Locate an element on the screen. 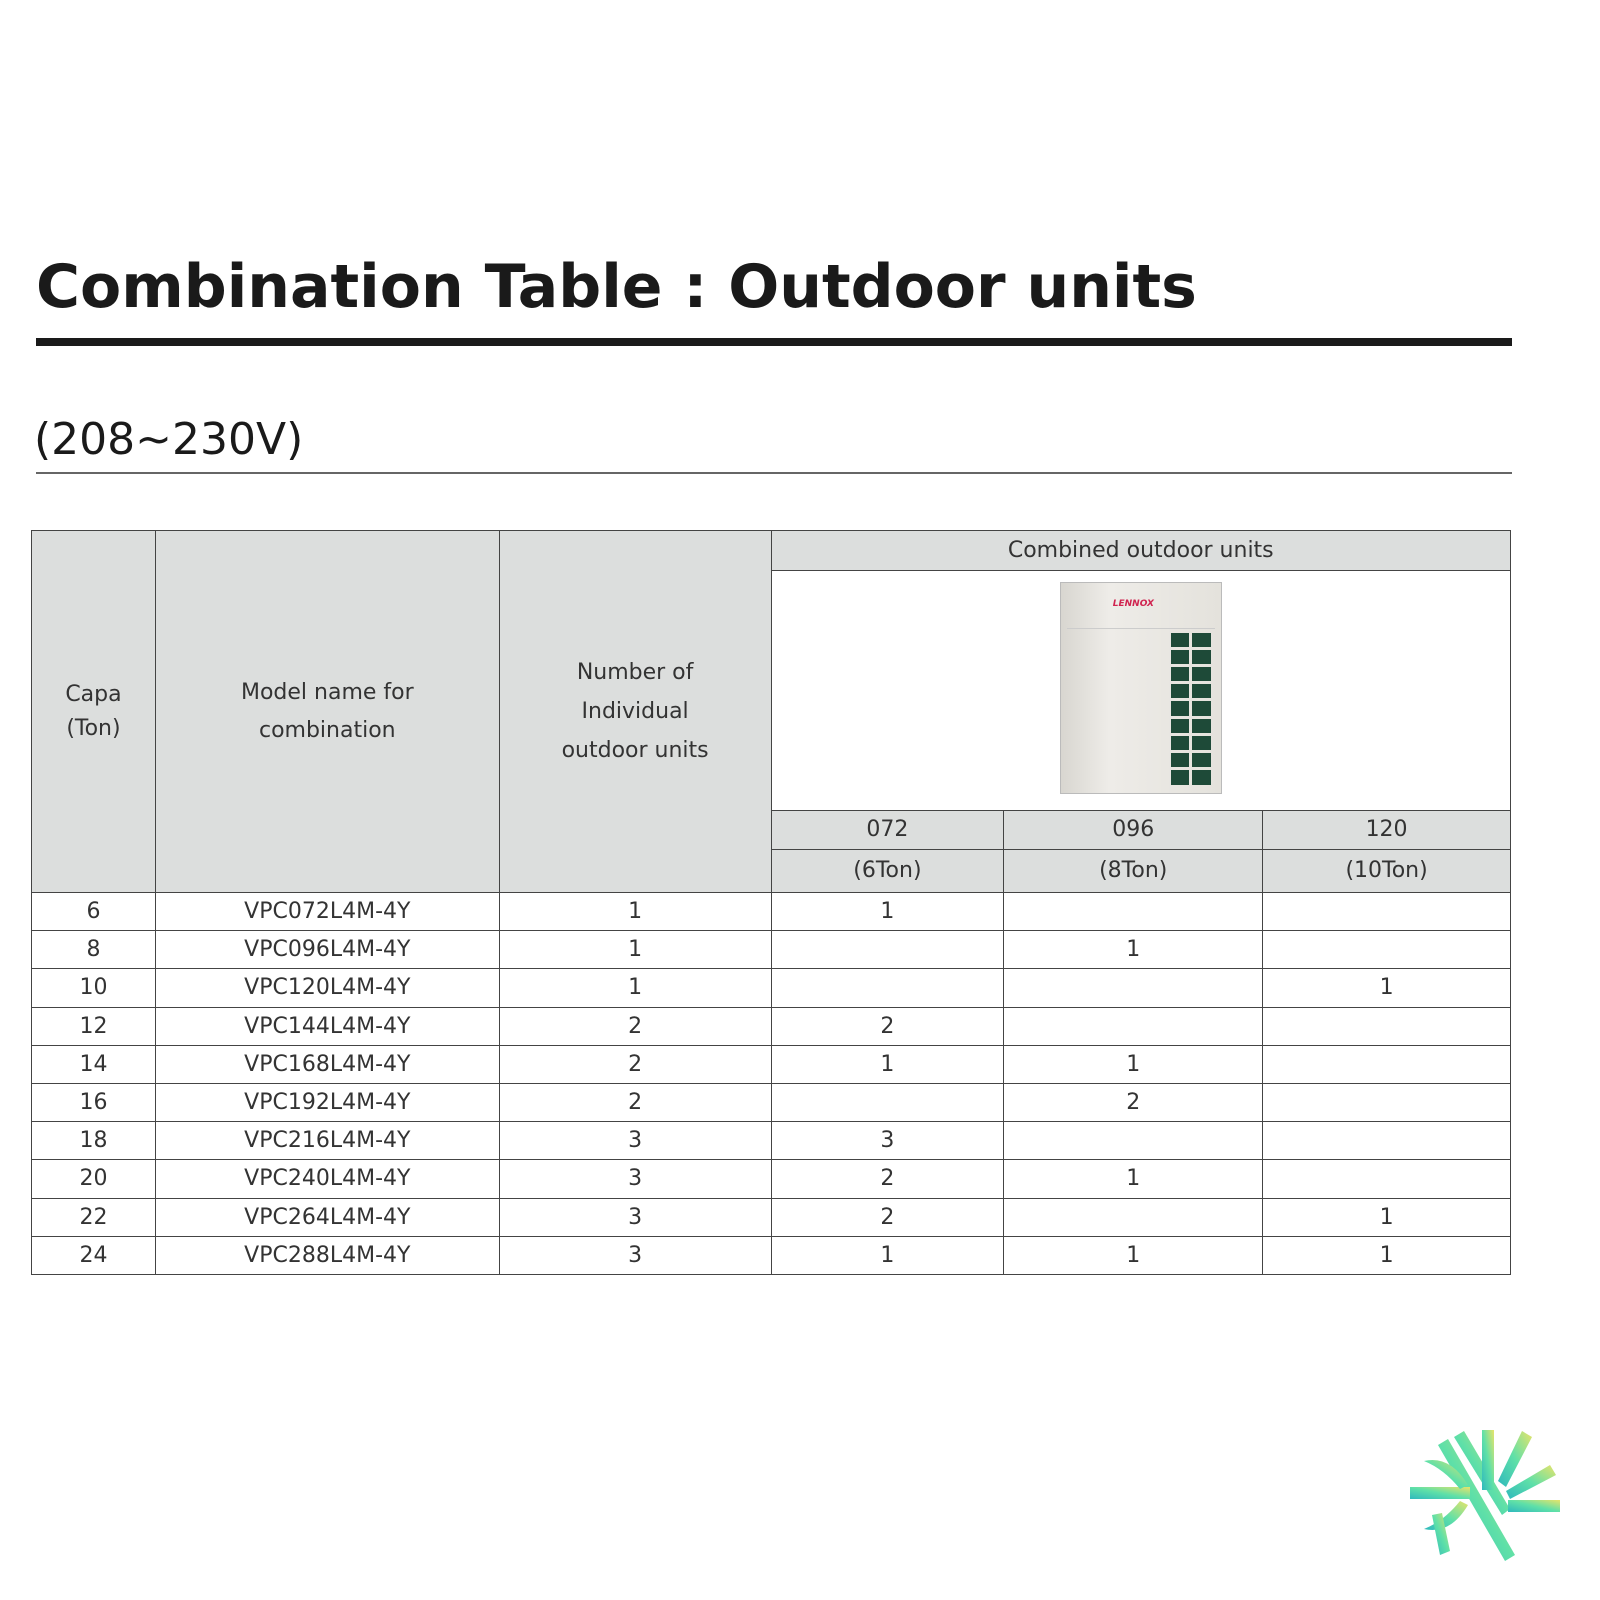 The height and width of the screenshot is (1600, 1600). header-096: 096 is located at coordinates (1133, 830).